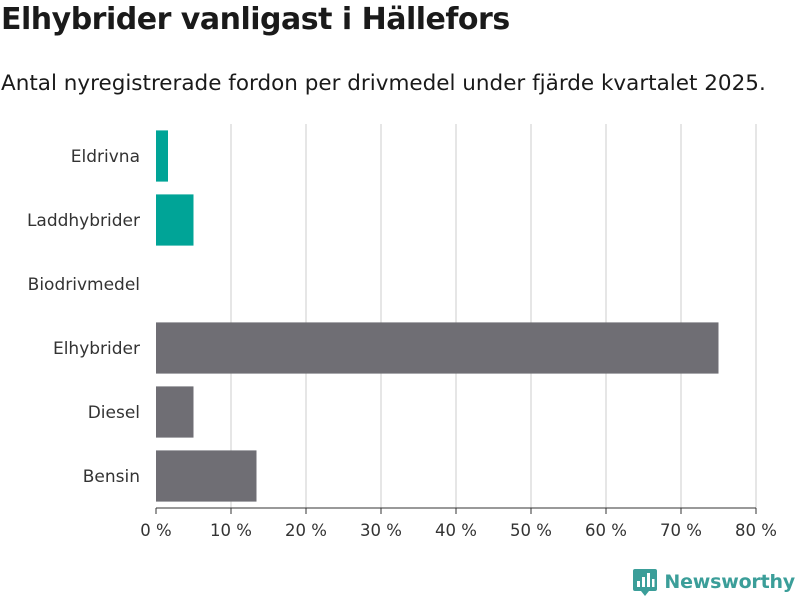 This screenshot has width=800, height=600. What do you see at coordinates (306, 530) in the screenshot?
I see `x-tick-label: 20 %` at bounding box center [306, 530].